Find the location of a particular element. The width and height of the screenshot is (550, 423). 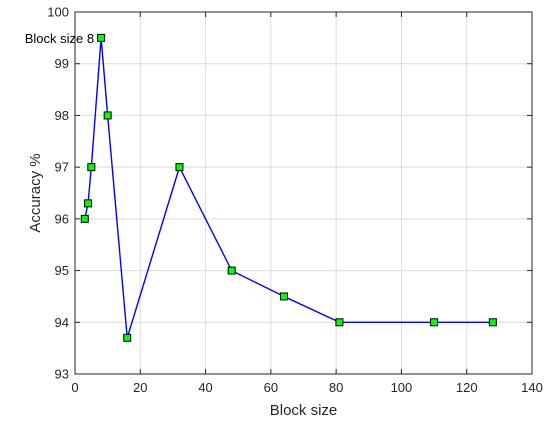

y-tick-label: 94 is located at coordinates (62, 322).